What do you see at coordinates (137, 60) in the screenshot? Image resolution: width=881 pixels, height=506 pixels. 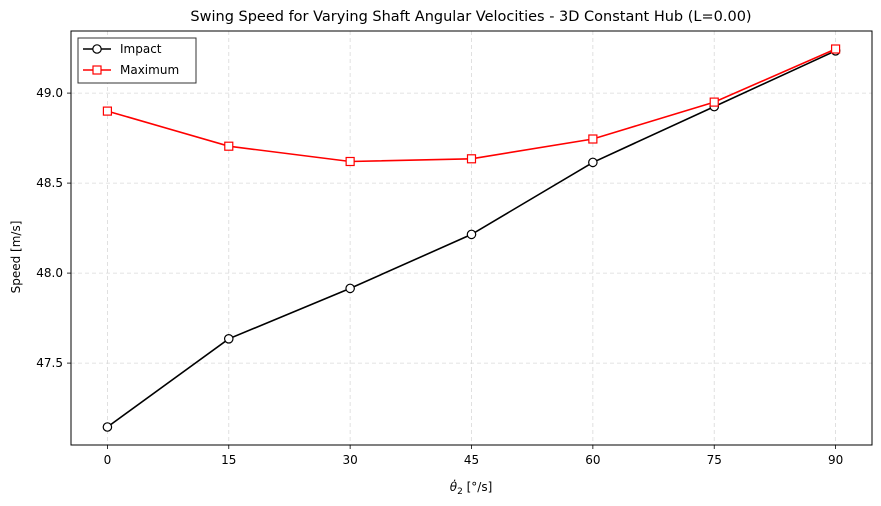 I see `legend: Impact Maximum` at bounding box center [137, 60].